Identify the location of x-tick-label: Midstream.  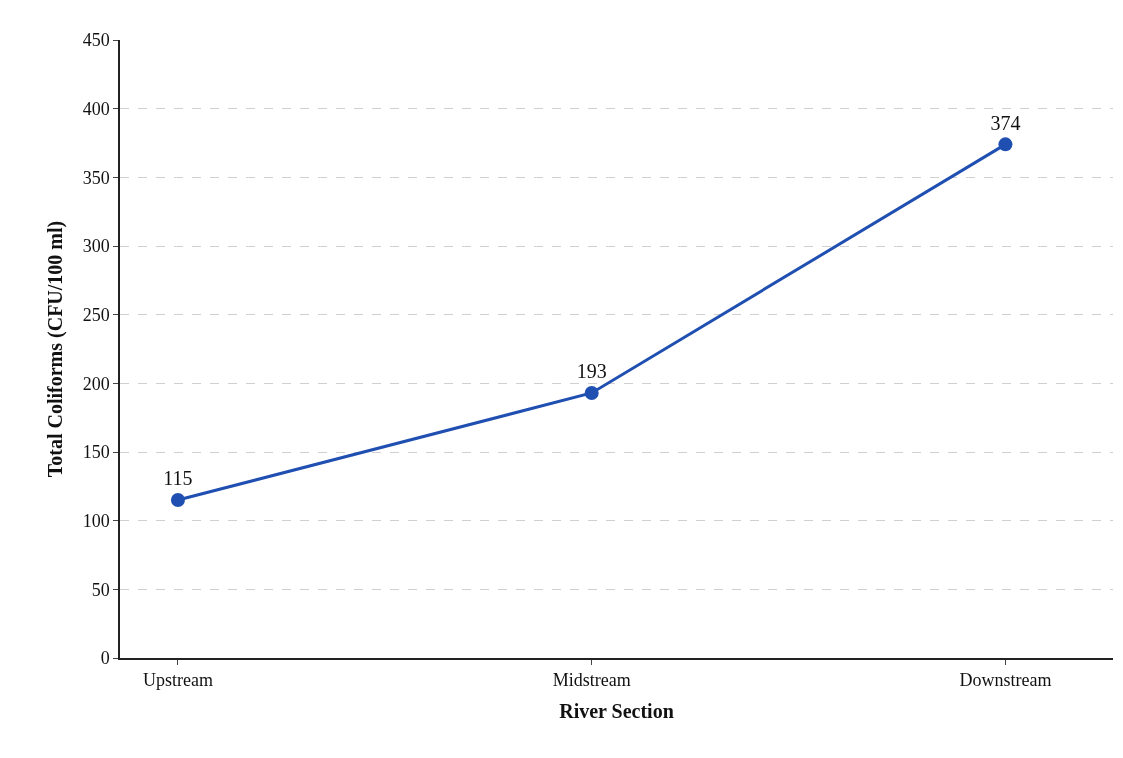
(591, 680).